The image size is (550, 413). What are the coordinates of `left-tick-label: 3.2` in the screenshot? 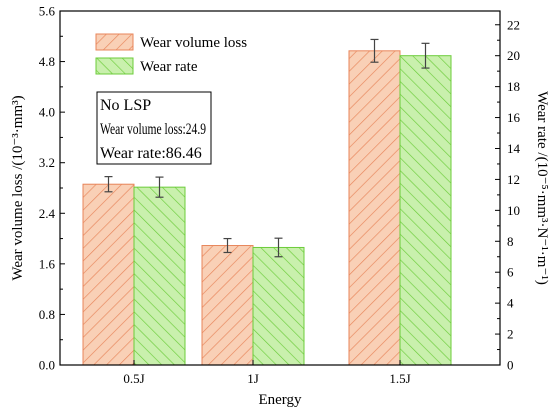 It's located at (47, 162).